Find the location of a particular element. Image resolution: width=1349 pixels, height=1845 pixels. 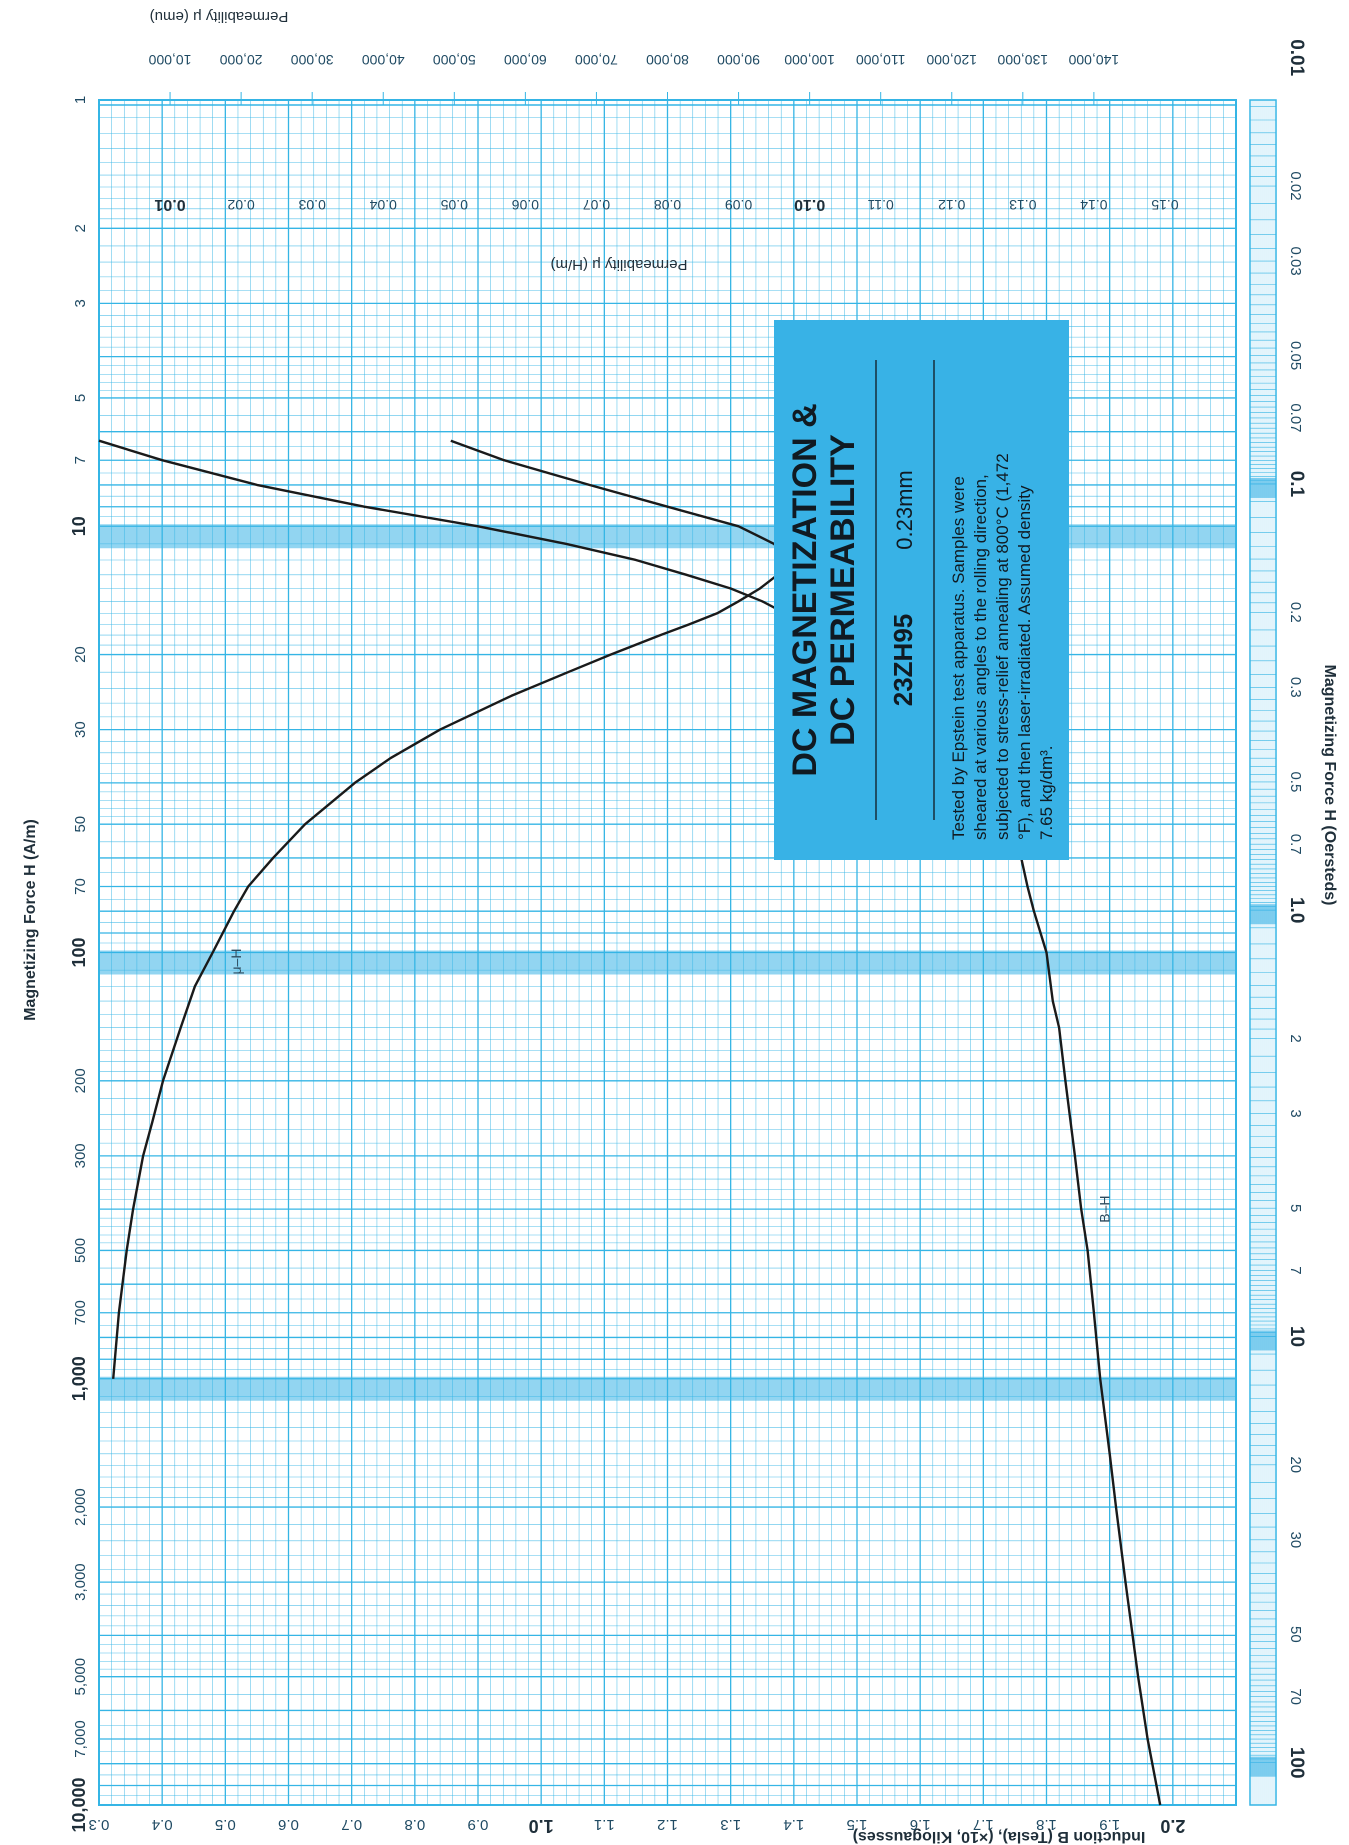

mu-tick-label: 0.11 is located at coordinates (880, 205).